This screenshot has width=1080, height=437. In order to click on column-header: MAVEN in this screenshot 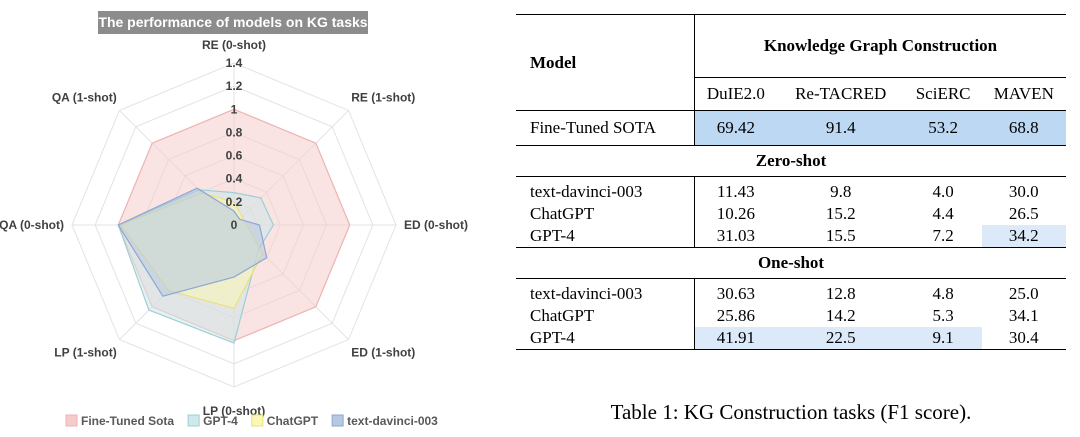, I will do `click(1023, 94)`.